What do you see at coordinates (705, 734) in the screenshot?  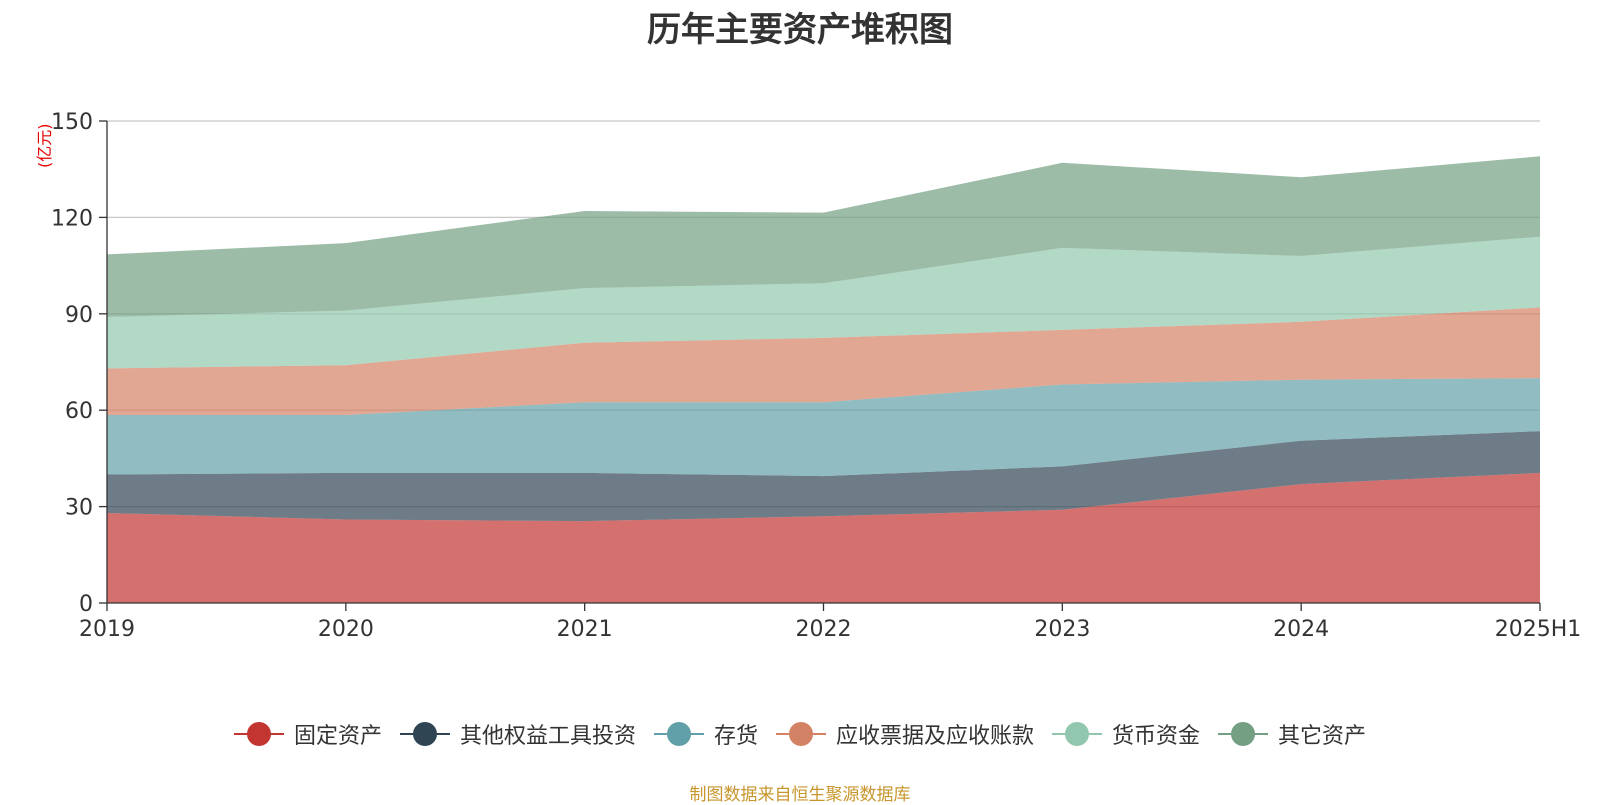 I see `legend-item-2: 存货` at bounding box center [705, 734].